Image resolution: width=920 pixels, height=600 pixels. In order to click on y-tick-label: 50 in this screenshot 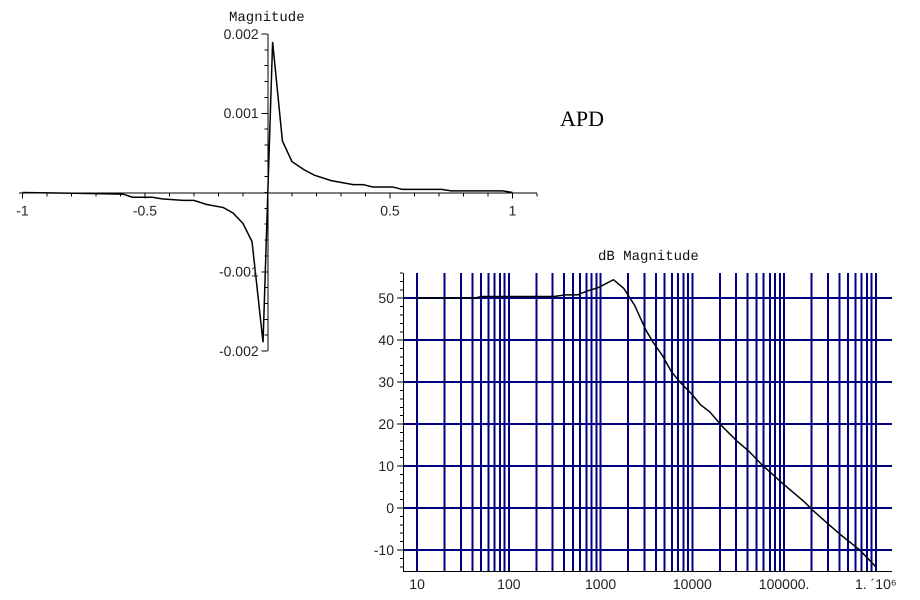, I will do `click(386, 298)`.